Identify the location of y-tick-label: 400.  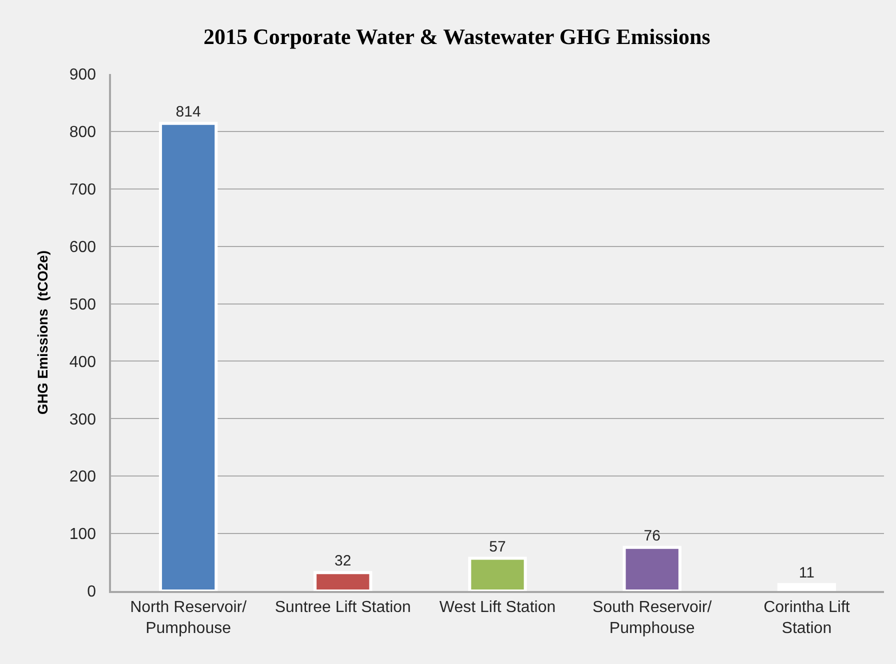
(82, 362).